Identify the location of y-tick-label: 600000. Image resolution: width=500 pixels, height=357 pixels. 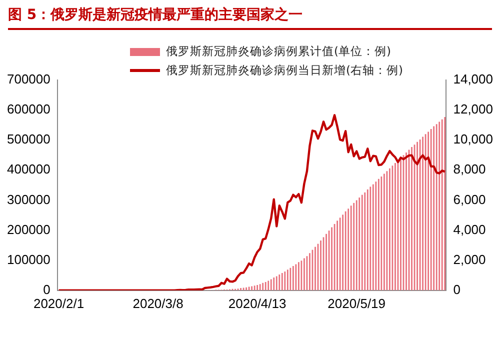
(28, 109).